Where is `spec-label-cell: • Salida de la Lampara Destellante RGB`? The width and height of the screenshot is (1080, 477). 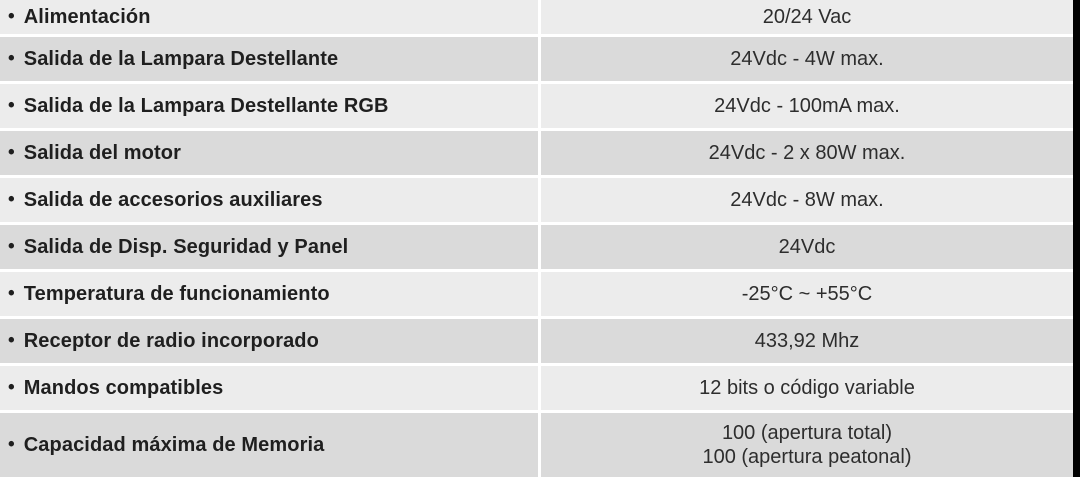 spec-label-cell: • Salida de la Lampara Destellante RGB is located at coordinates (269, 106).